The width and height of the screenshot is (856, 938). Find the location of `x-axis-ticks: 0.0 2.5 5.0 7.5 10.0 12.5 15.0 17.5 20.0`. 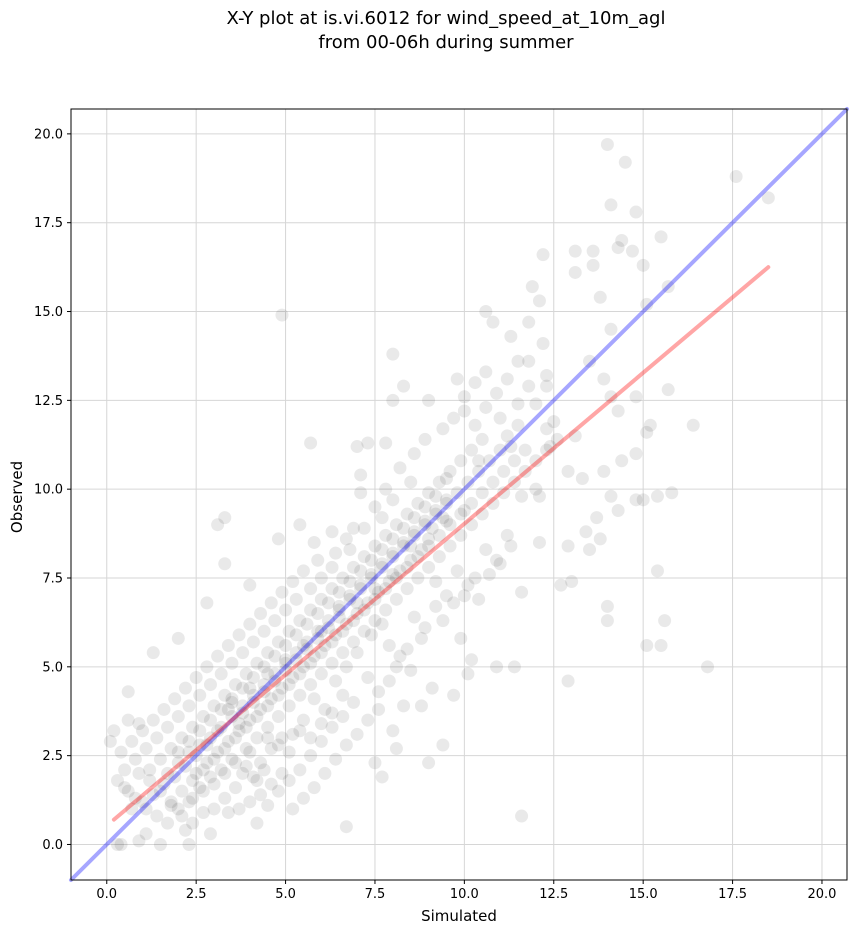

x-axis-ticks: 0.0 2.5 5.0 7.5 10.0 12.5 15.0 17.5 20.0 is located at coordinates (466, 891).